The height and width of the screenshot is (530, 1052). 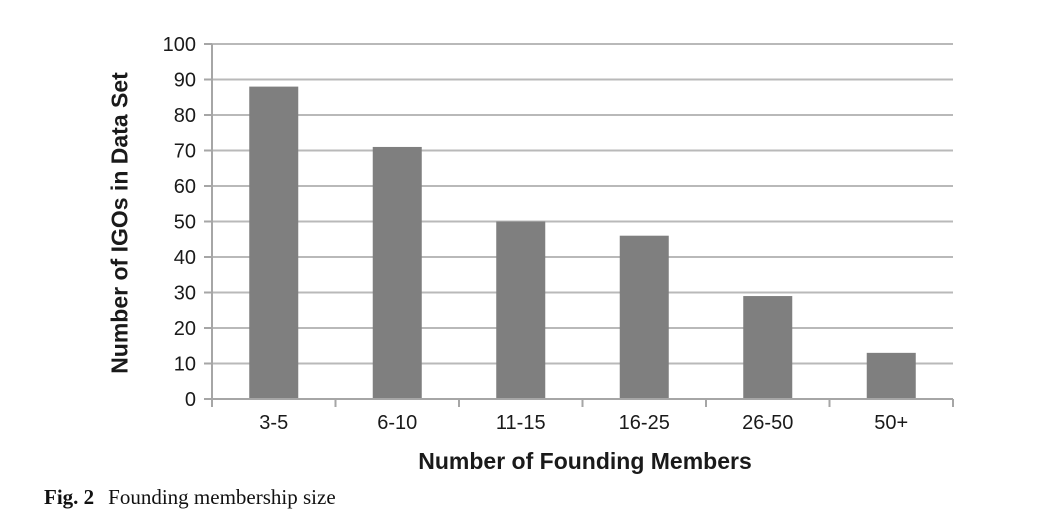 What do you see at coordinates (891, 423) in the screenshot?
I see `x-category-label: 50+` at bounding box center [891, 423].